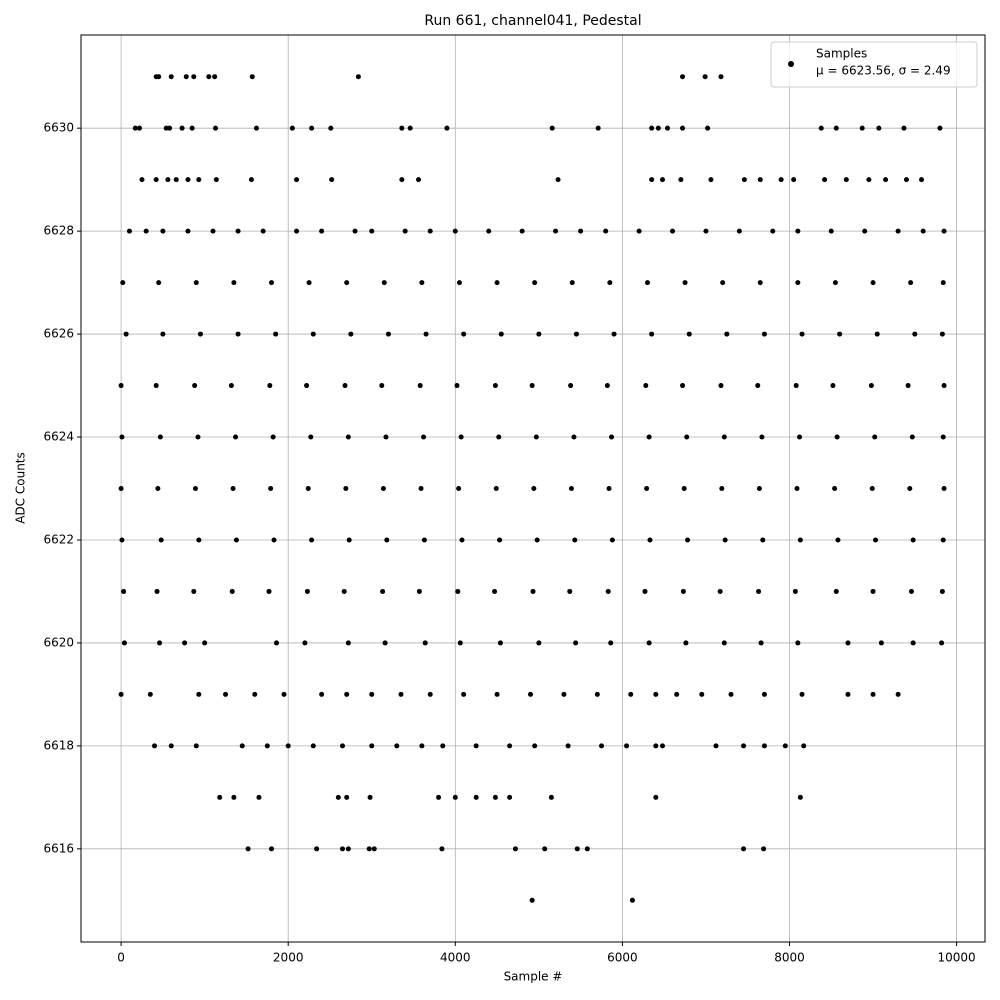  I want to click on x-tick-label: 4000, so click(455, 958).